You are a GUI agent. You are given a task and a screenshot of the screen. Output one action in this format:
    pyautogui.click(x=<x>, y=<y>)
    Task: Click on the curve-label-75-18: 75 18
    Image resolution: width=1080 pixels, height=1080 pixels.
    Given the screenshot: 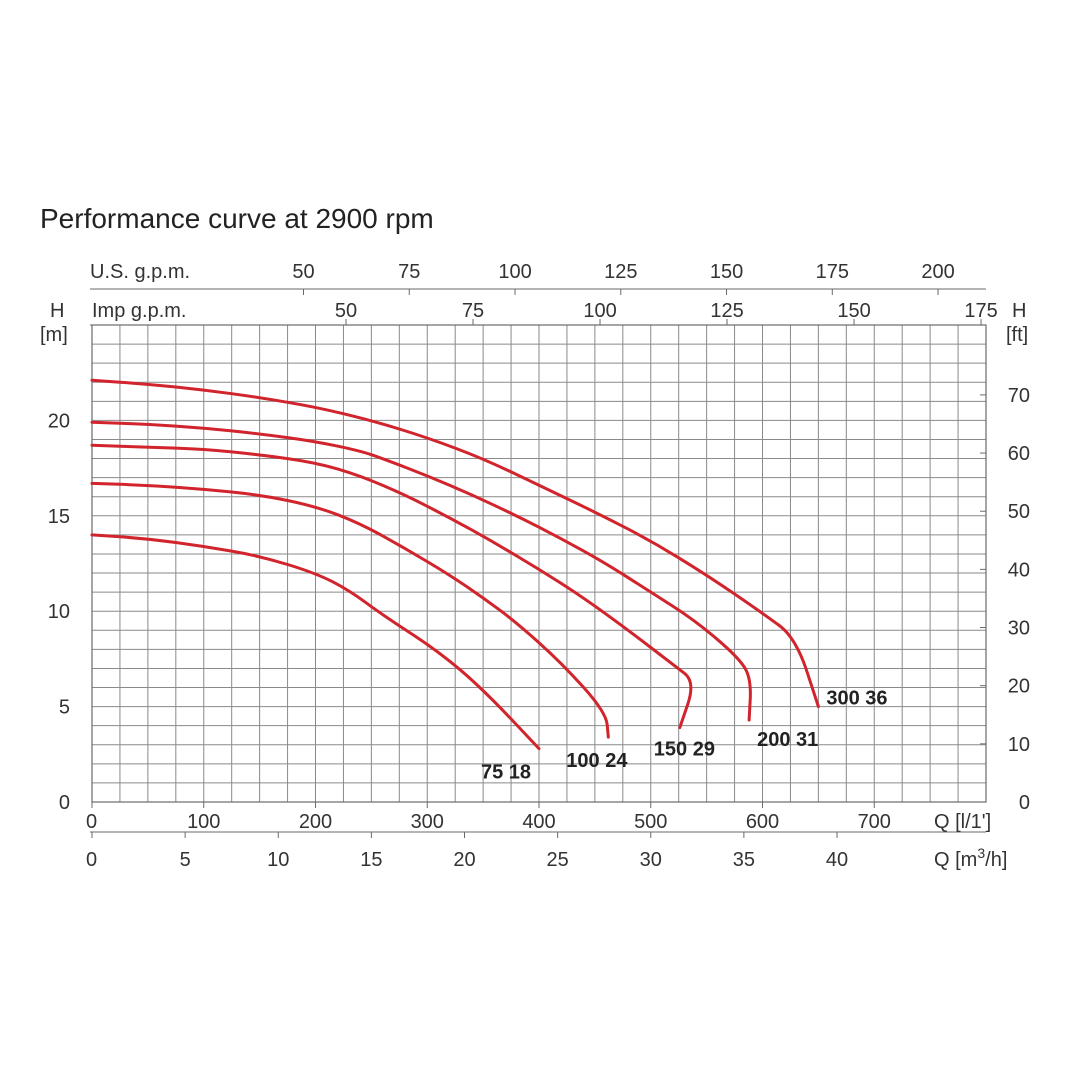 What is the action you would take?
    pyautogui.click(x=506, y=773)
    